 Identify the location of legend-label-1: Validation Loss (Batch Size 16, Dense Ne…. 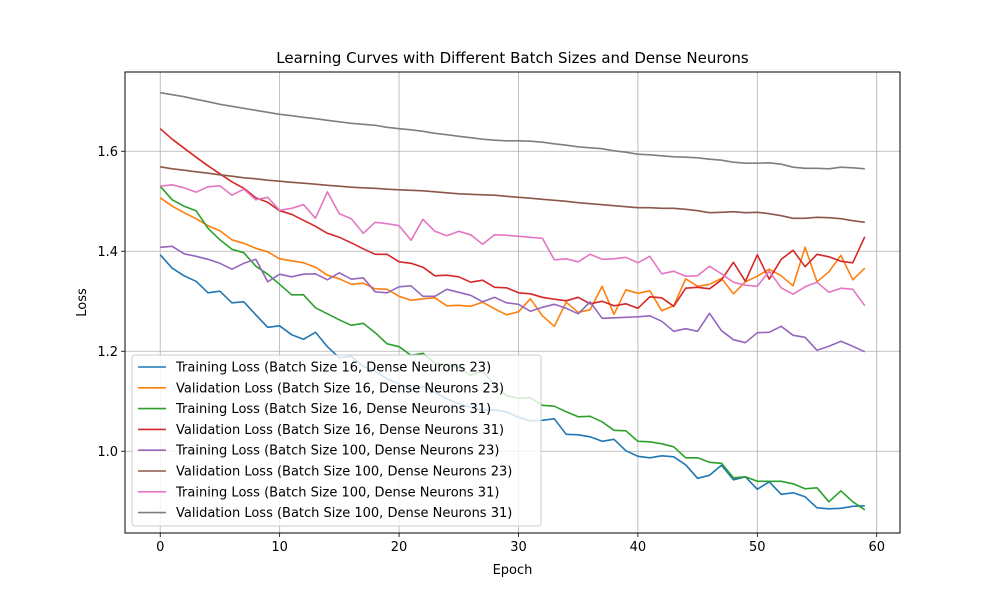
(340, 388).